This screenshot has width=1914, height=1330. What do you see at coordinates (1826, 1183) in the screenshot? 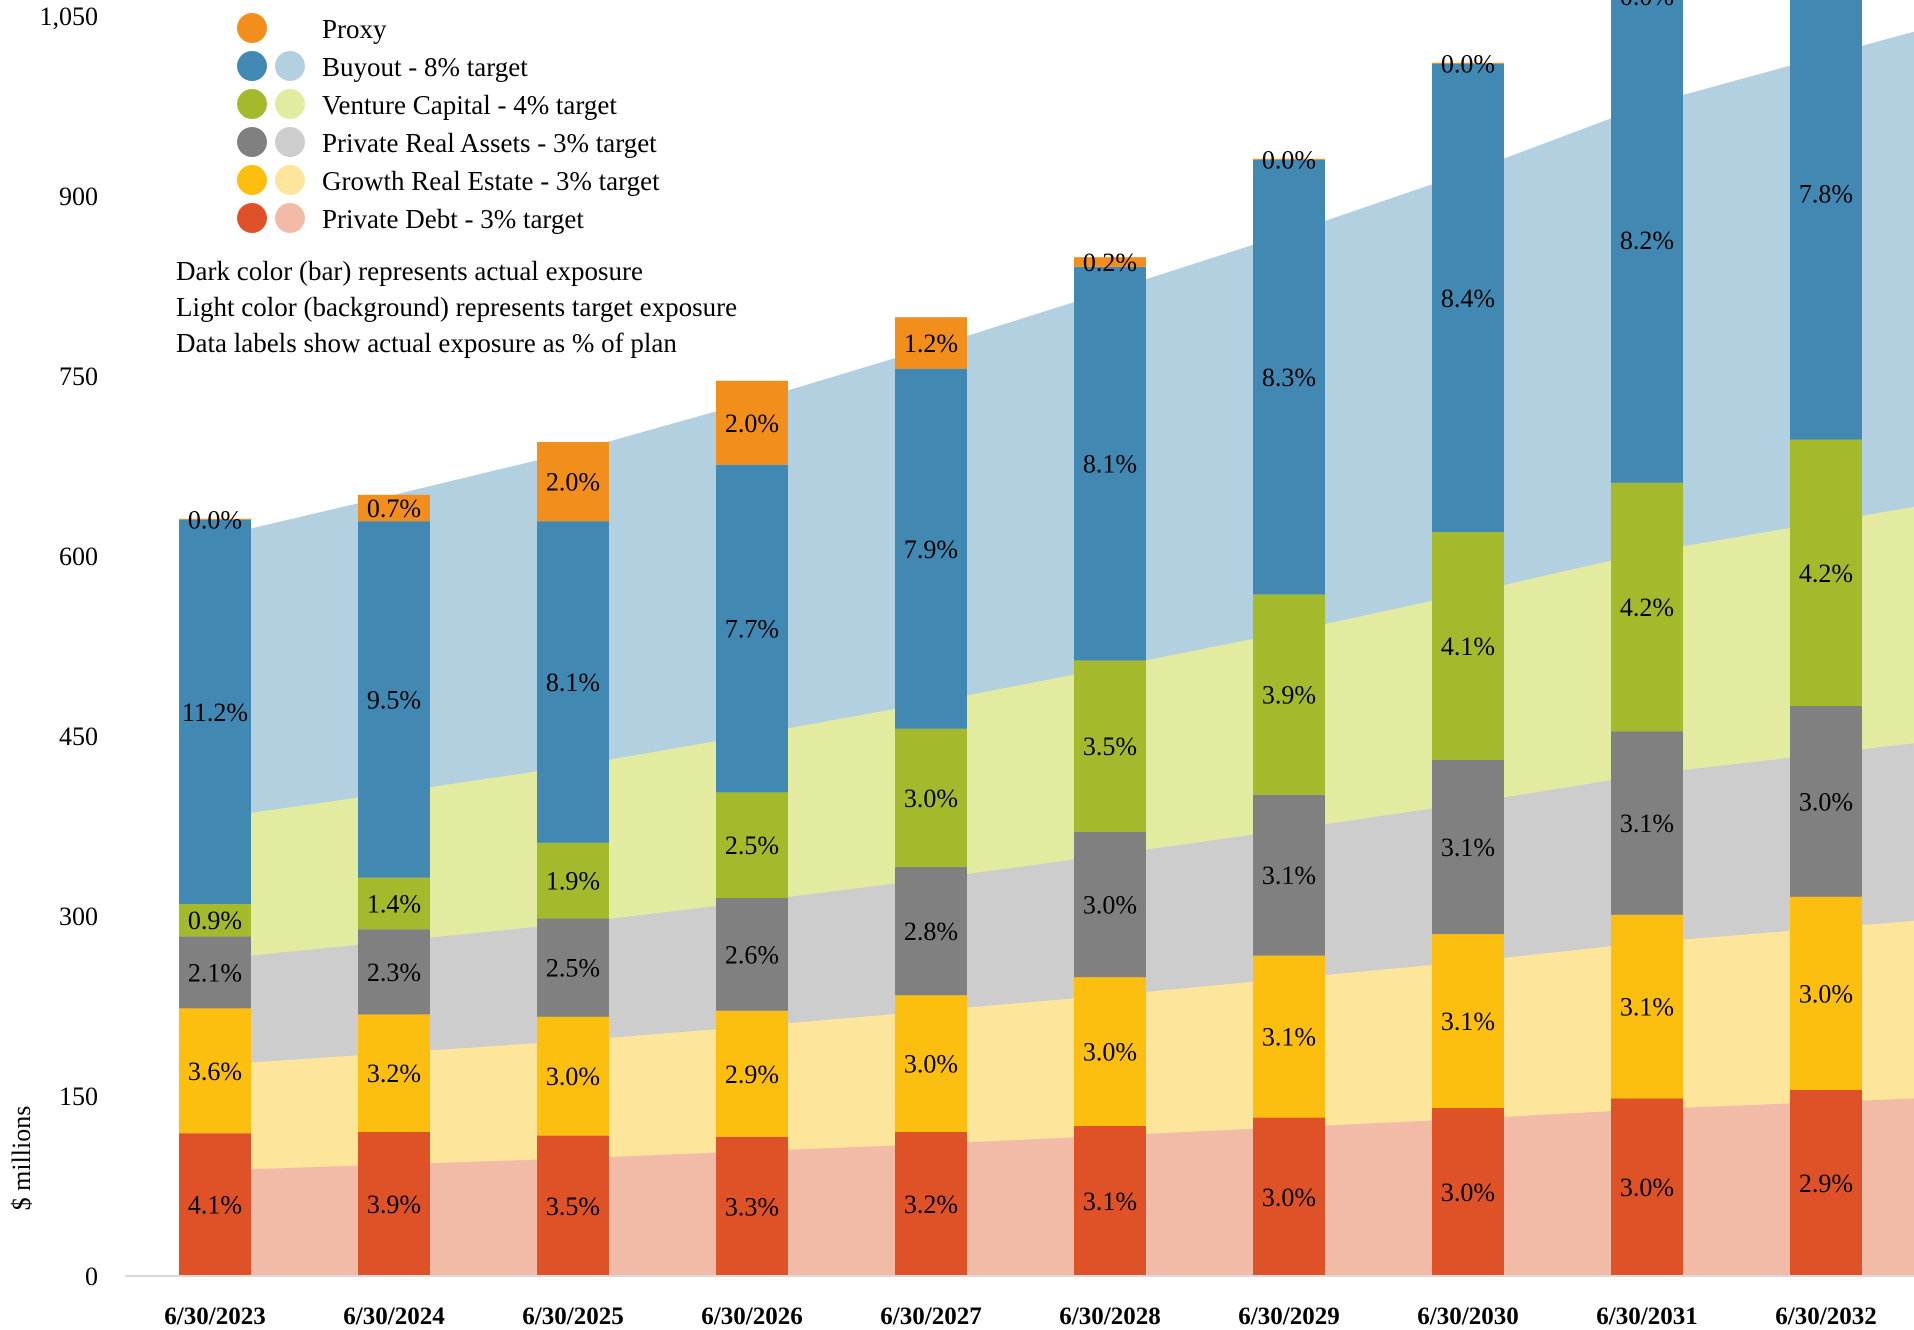
I see `data-label: 2.9%` at bounding box center [1826, 1183].